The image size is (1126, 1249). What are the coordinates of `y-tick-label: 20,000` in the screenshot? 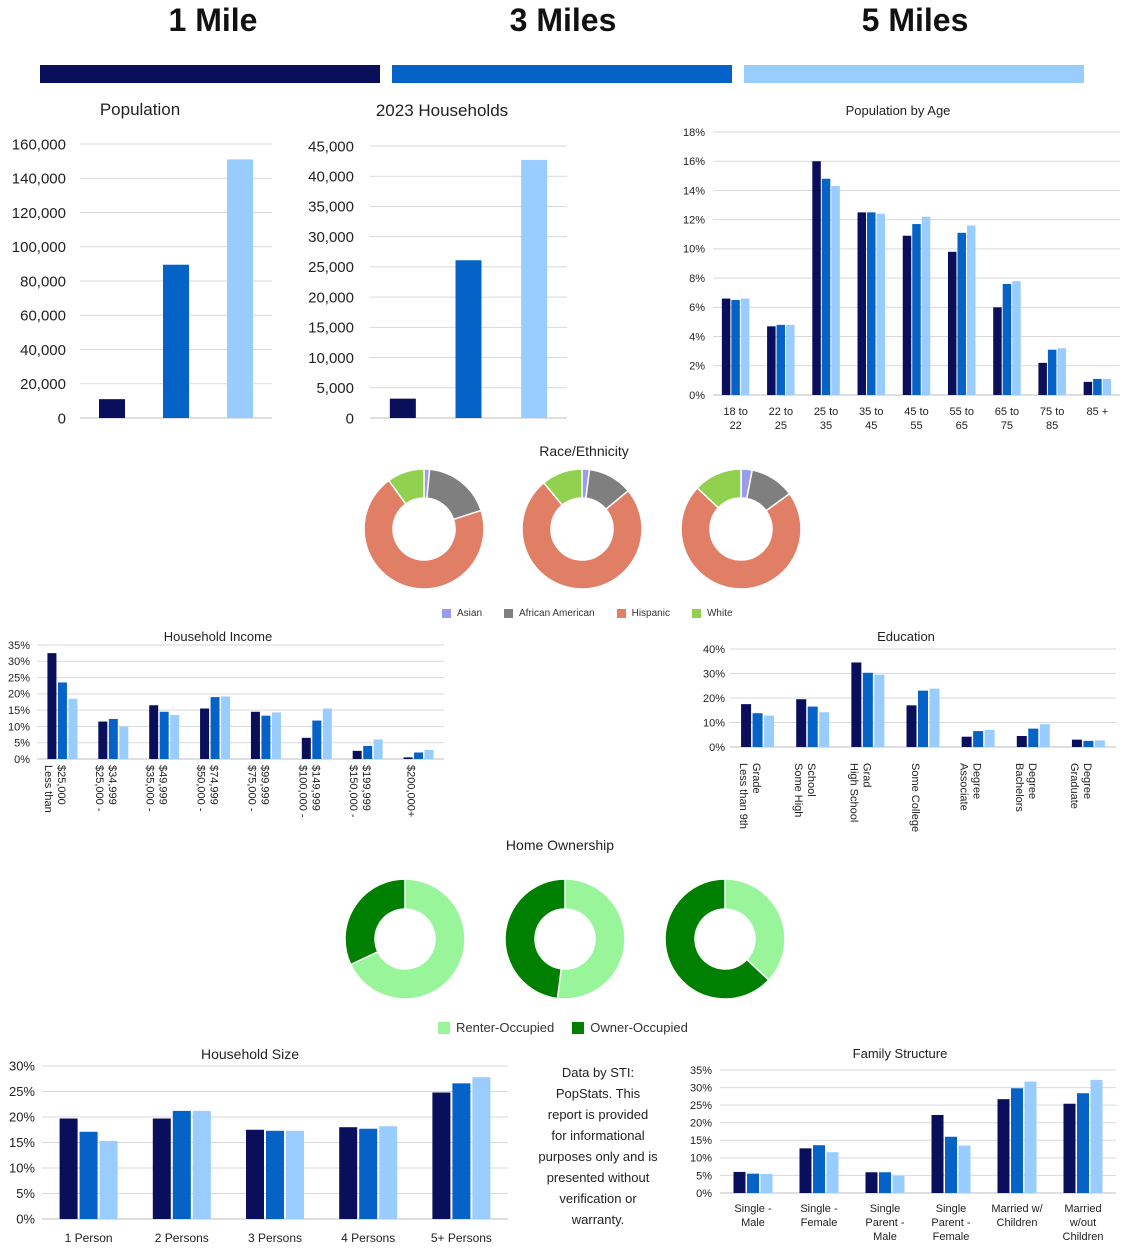 It's located at (43, 384).